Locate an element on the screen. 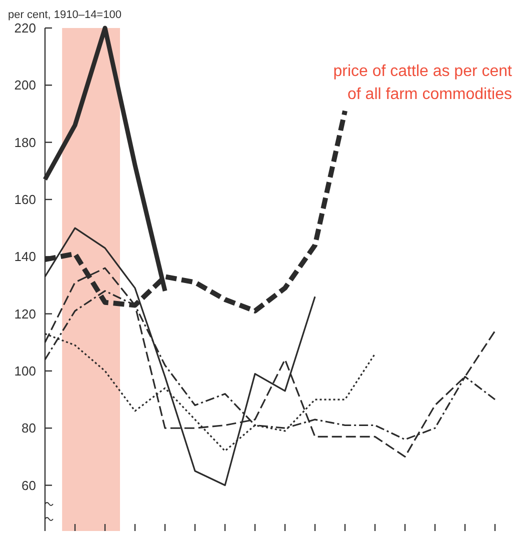  y-tick-label: 100 is located at coordinates (25, 371).